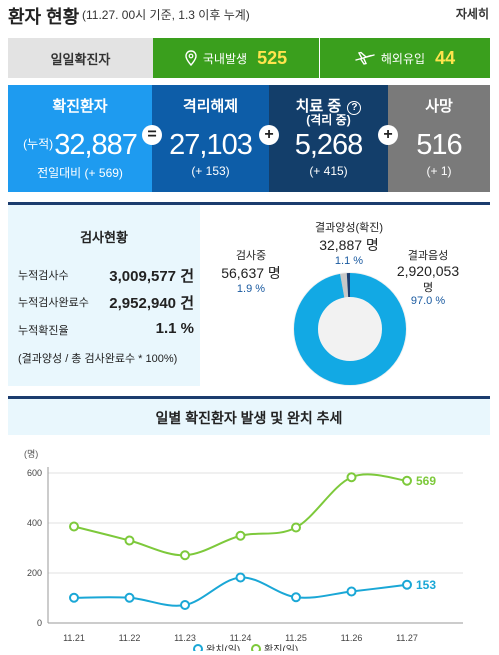  I want to click on test-row-value: 3,009,577 건, so click(151, 276).